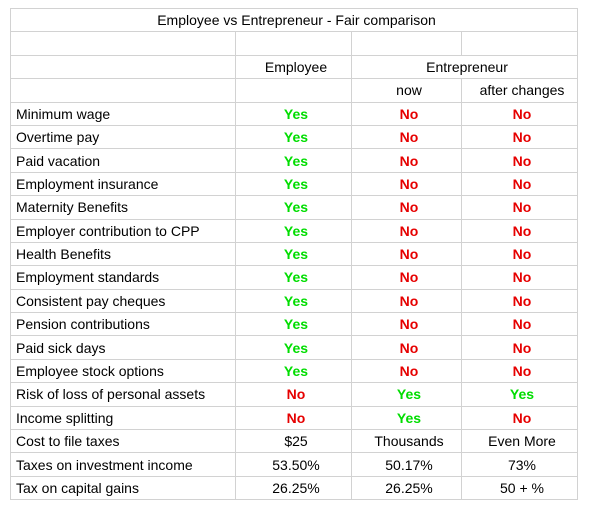  I want to click on table-row: Income splitting No Yes No, so click(294, 418).